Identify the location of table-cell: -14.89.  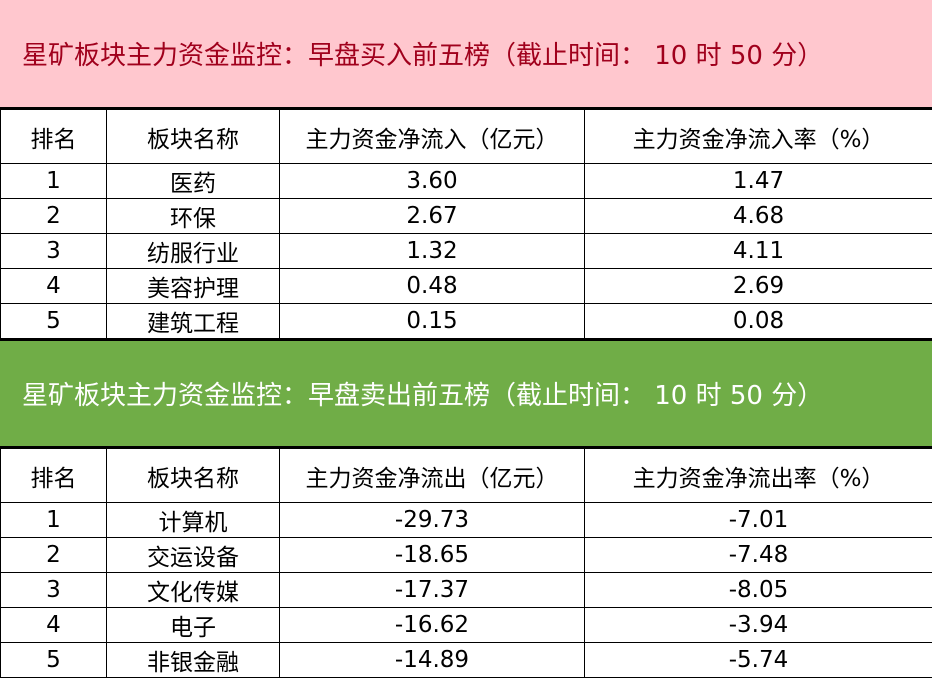
(432, 660).